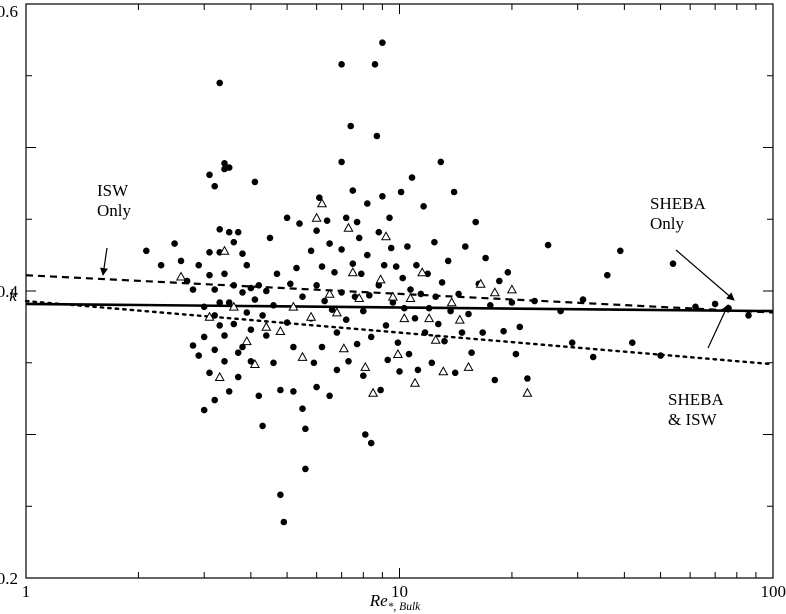  What do you see at coordinates (696, 399) in the screenshot?
I see `annotation-line: SHEBA` at bounding box center [696, 399].